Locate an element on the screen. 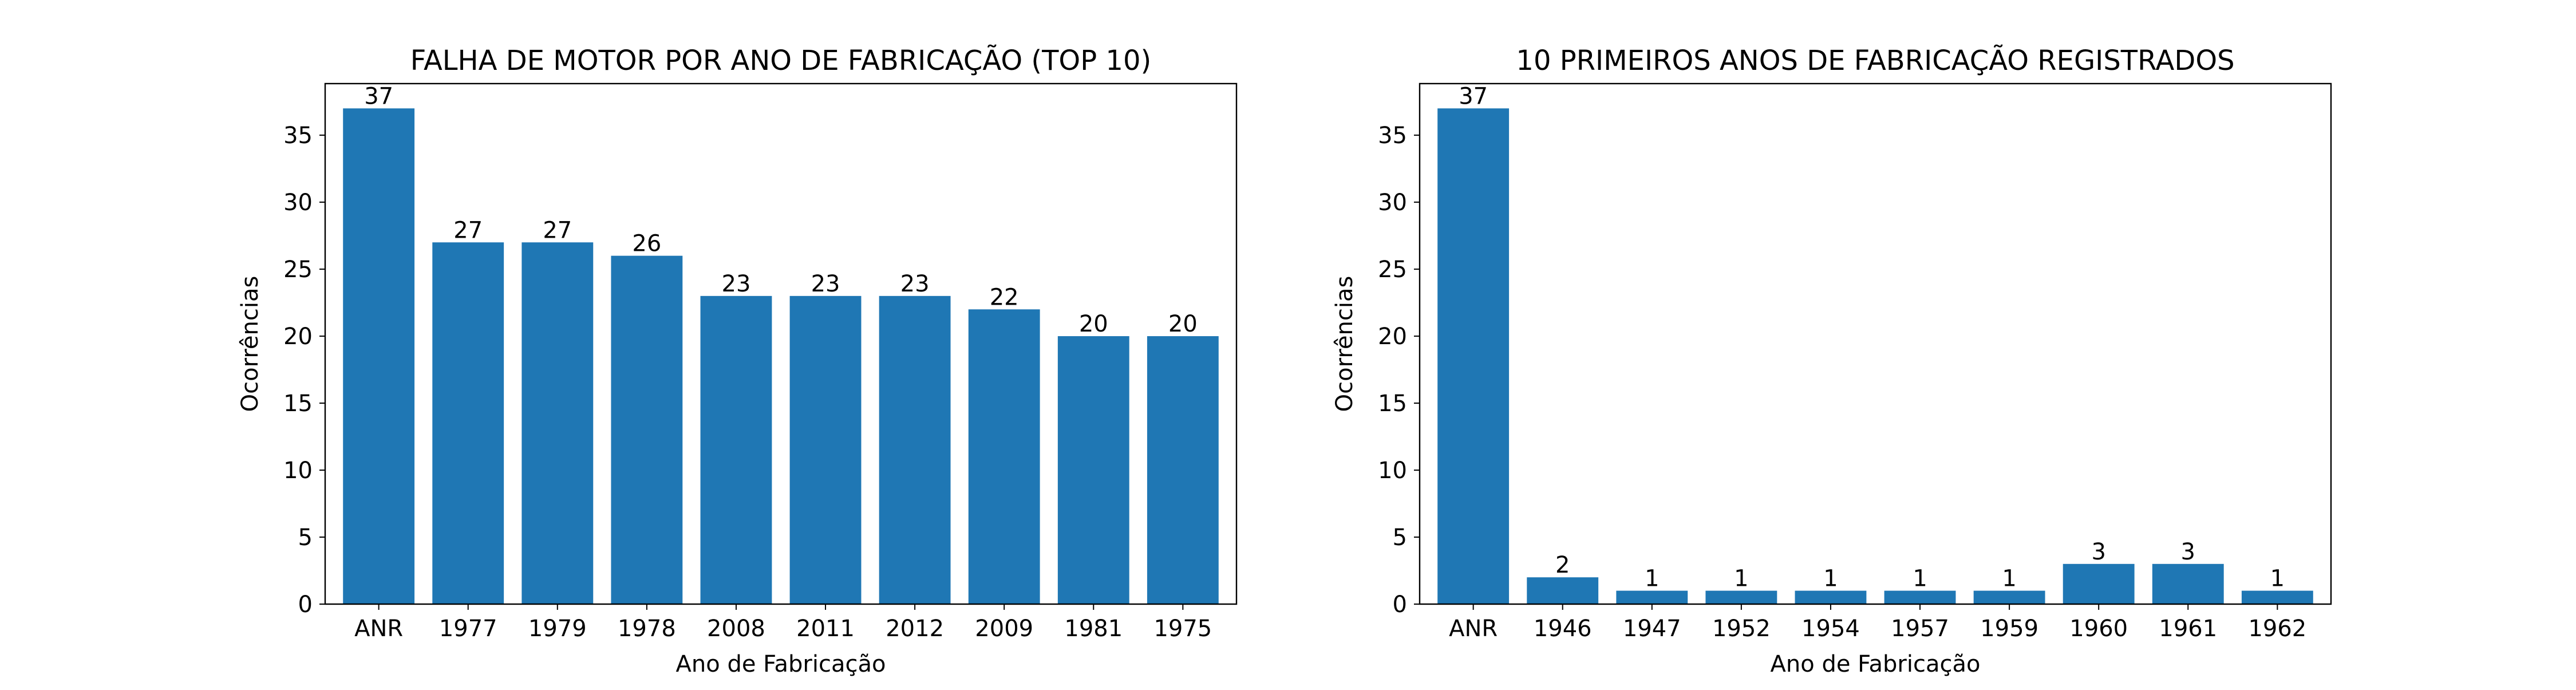 The height and width of the screenshot is (690, 2576). x-tick-label-2008: 2008 is located at coordinates (736, 629).